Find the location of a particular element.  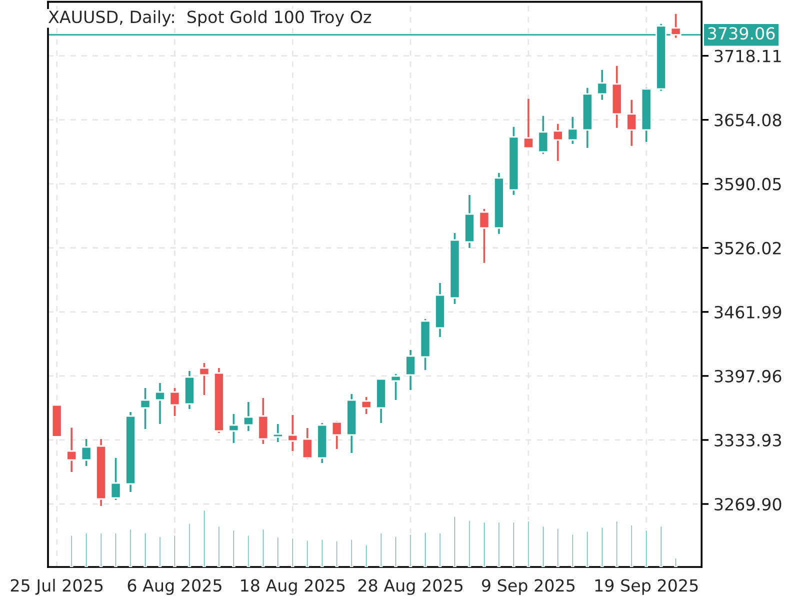

y-tick-label: 3397.96 is located at coordinates (748, 376).